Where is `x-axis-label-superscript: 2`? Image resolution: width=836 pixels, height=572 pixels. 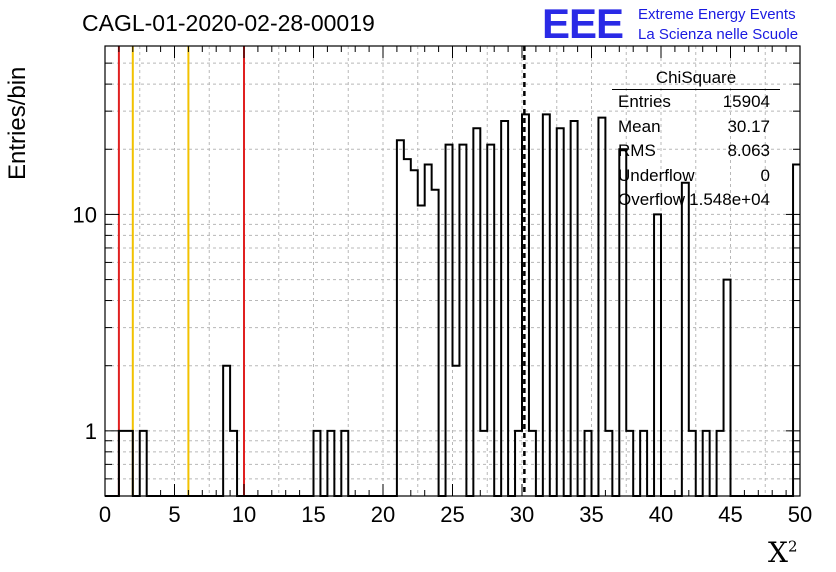
x-axis-label-superscript: 2 is located at coordinates (792, 546).